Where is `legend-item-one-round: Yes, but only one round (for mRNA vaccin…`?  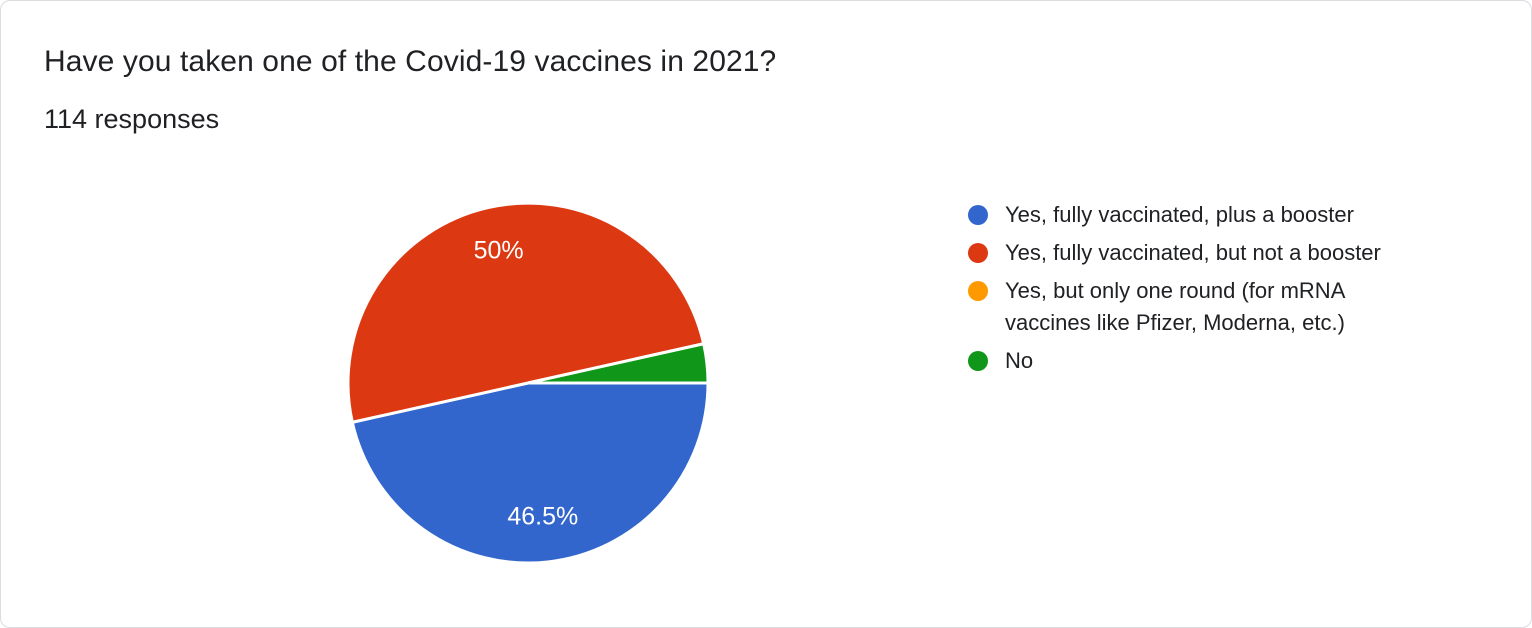 legend-item-one-round: Yes, but only one round (for mRNA vaccin… is located at coordinates (1186, 307).